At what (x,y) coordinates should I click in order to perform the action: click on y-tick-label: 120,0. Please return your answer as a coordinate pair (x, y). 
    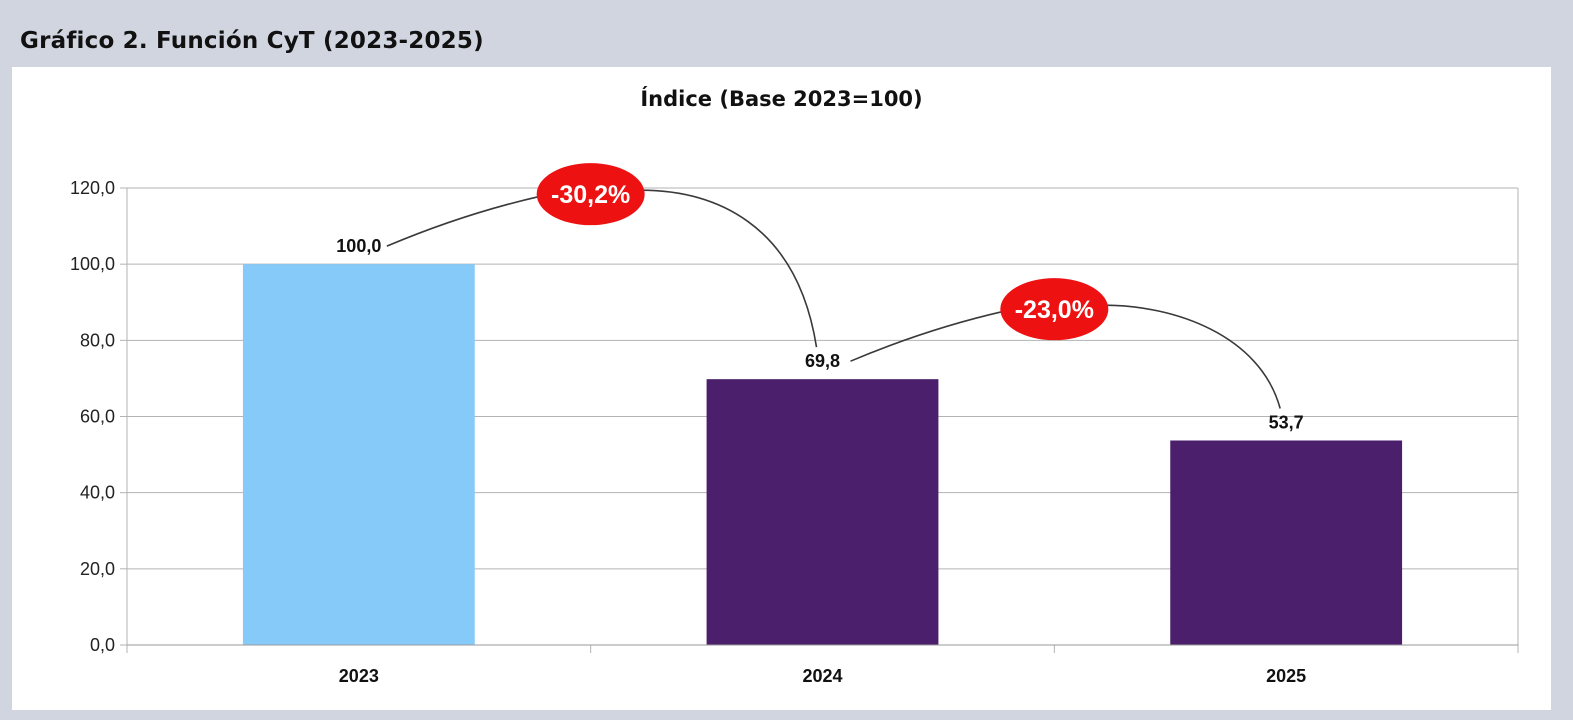
    Looking at the image, I should click on (92, 188).